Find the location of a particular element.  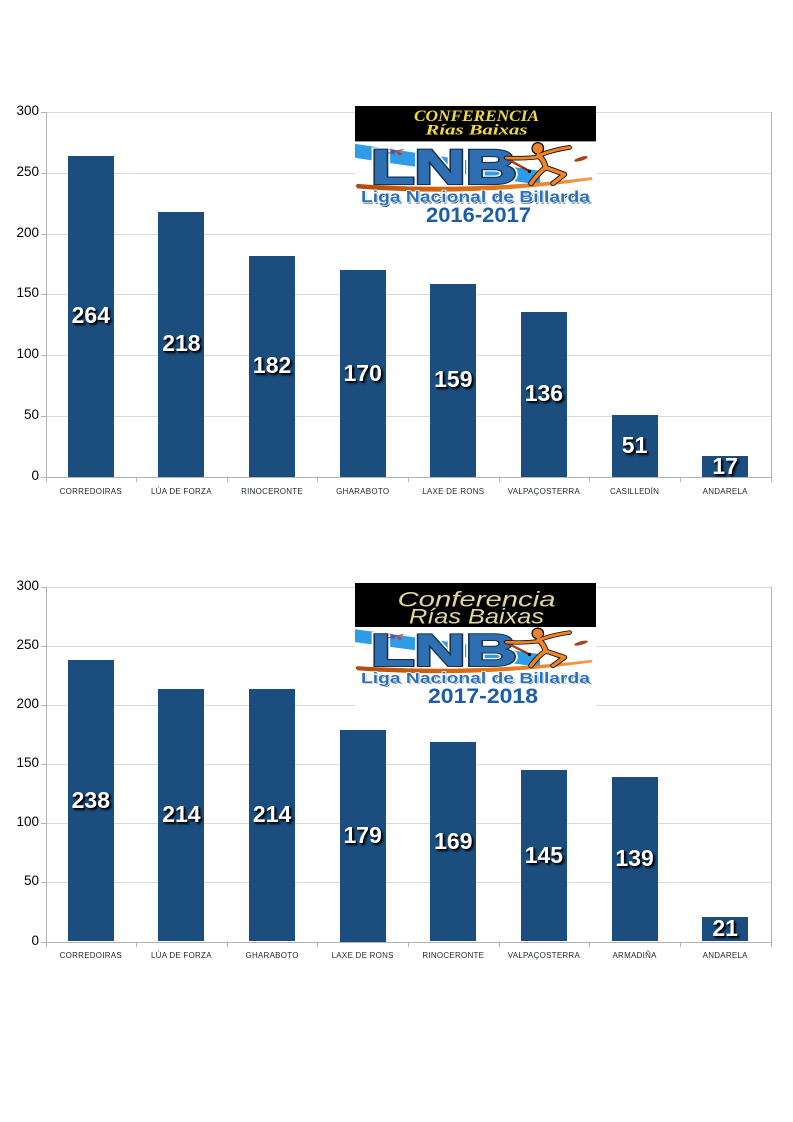

svg-text: 2016-2017 is located at coordinates (478, 215).